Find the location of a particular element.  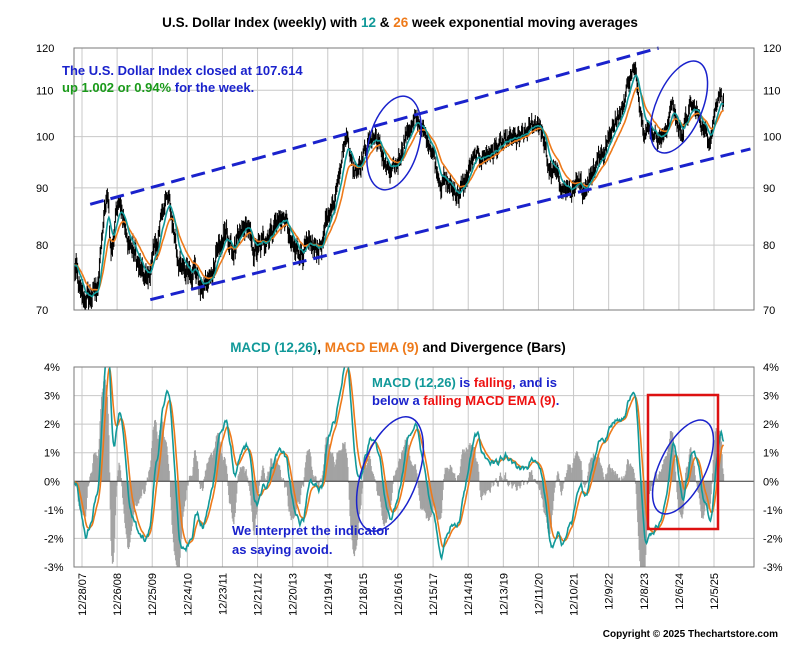

macd-y-tick-left: -2% is located at coordinates (54, 539).